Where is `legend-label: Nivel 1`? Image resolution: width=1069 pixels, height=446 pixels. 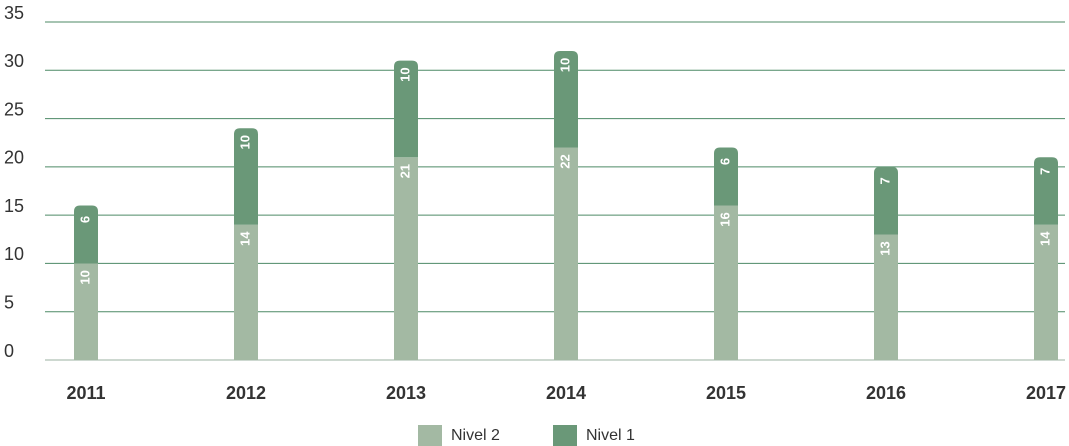
legend-label: Nivel 1 is located at coordinates (610, 435).